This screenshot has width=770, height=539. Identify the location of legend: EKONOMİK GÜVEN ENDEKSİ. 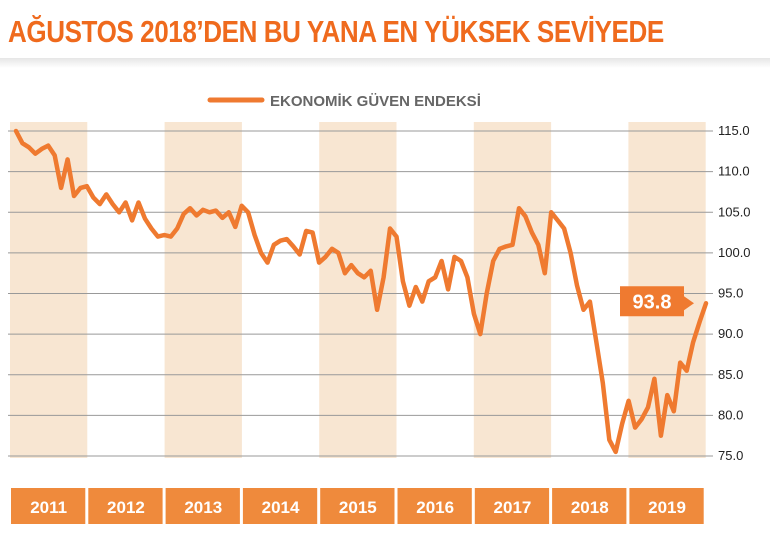
(344, 101).